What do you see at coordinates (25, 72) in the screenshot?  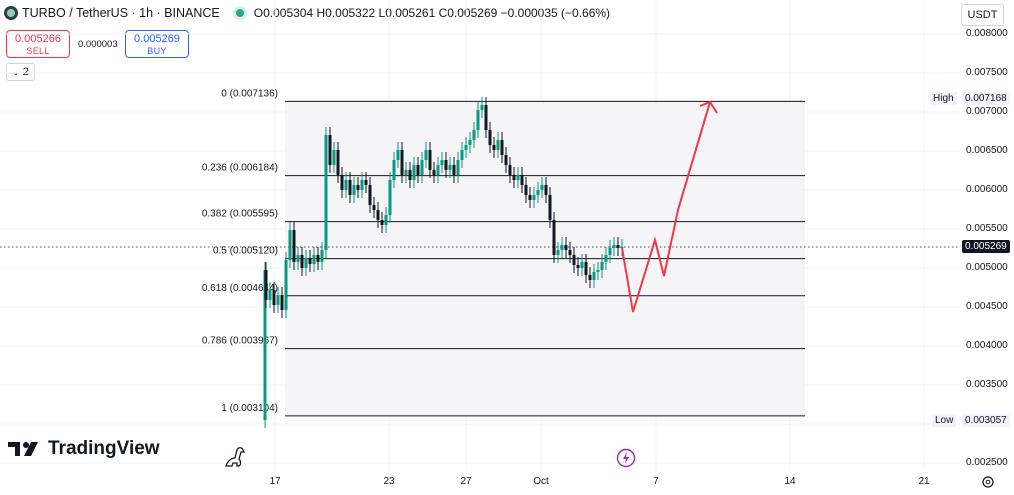 I see `indicators-count: 2` at bounding box center [25, 72].